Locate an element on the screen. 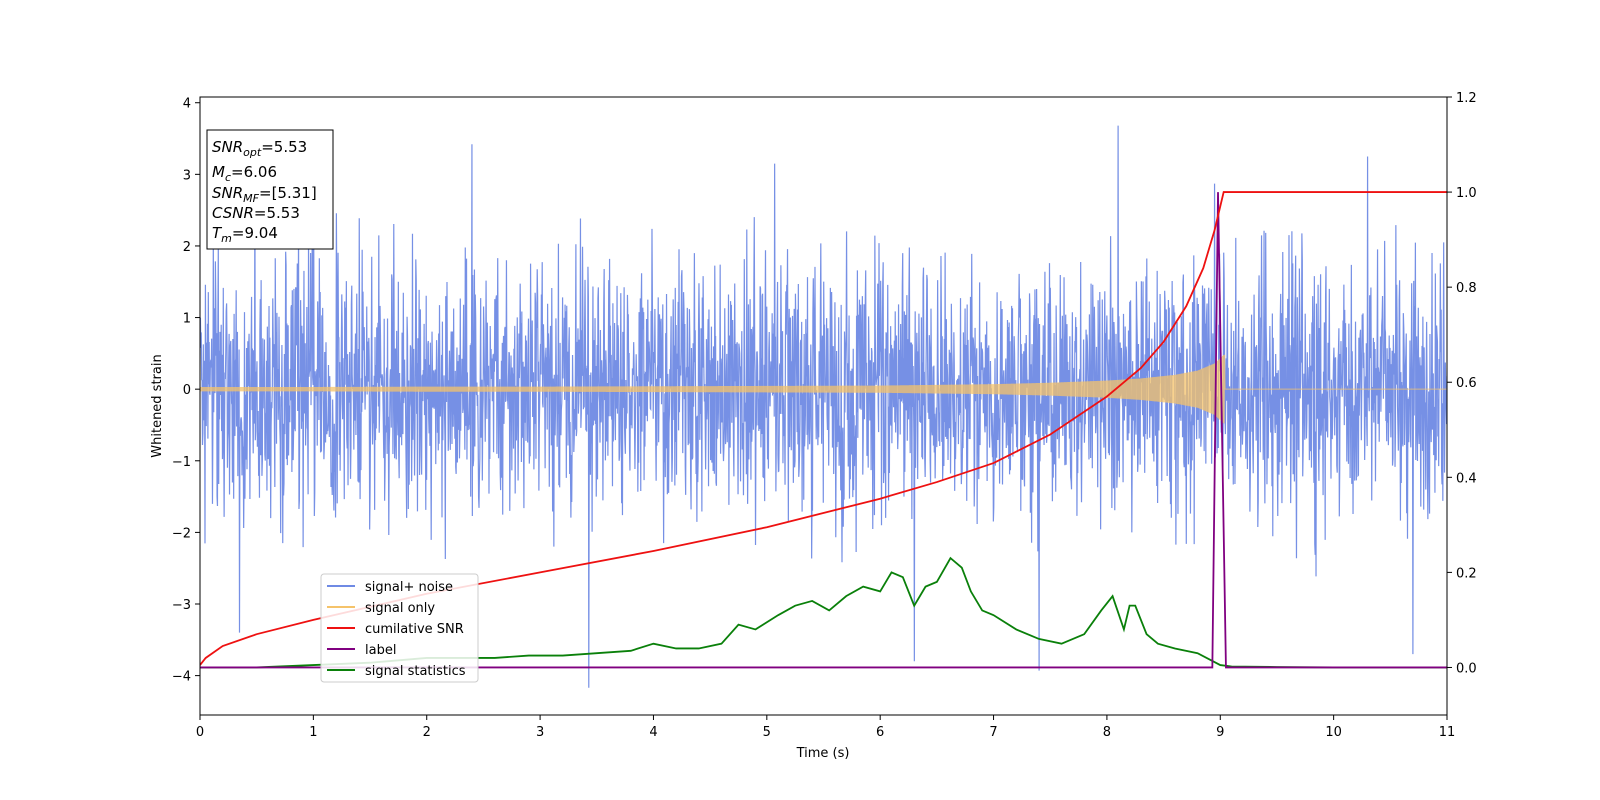 The image size is (1600, 800). x-tick-label: 0 is located at coordinates (200, 732).